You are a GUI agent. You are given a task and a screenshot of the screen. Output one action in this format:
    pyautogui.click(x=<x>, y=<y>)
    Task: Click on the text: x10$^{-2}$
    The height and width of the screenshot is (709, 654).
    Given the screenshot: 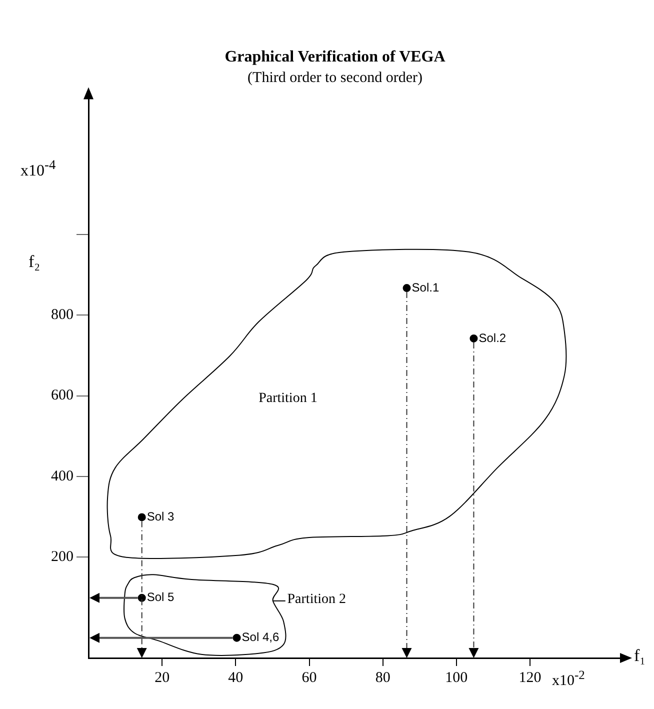 What is the action you would take?
    pyautogui.click(x=568, y=679)
    